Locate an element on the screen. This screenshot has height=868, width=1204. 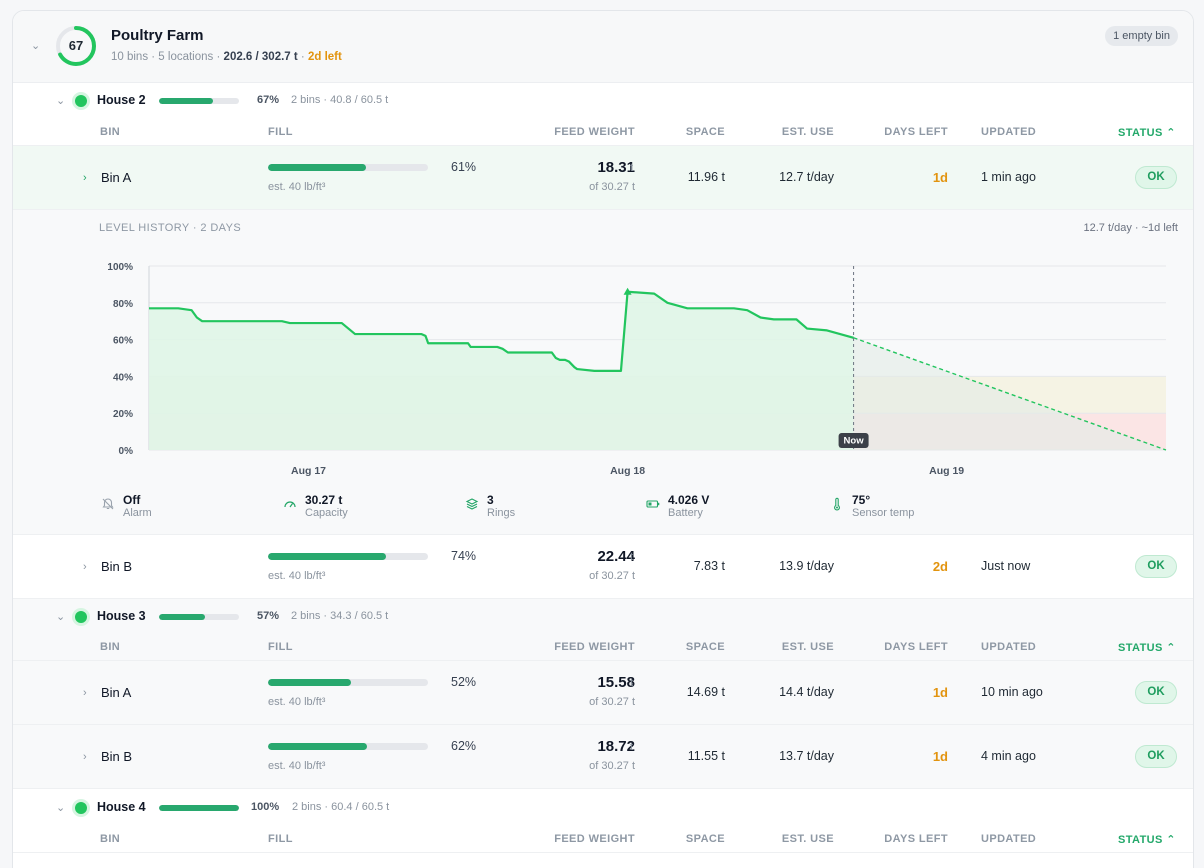
y-tick-label: 40% is located at coordinates (123, 377).